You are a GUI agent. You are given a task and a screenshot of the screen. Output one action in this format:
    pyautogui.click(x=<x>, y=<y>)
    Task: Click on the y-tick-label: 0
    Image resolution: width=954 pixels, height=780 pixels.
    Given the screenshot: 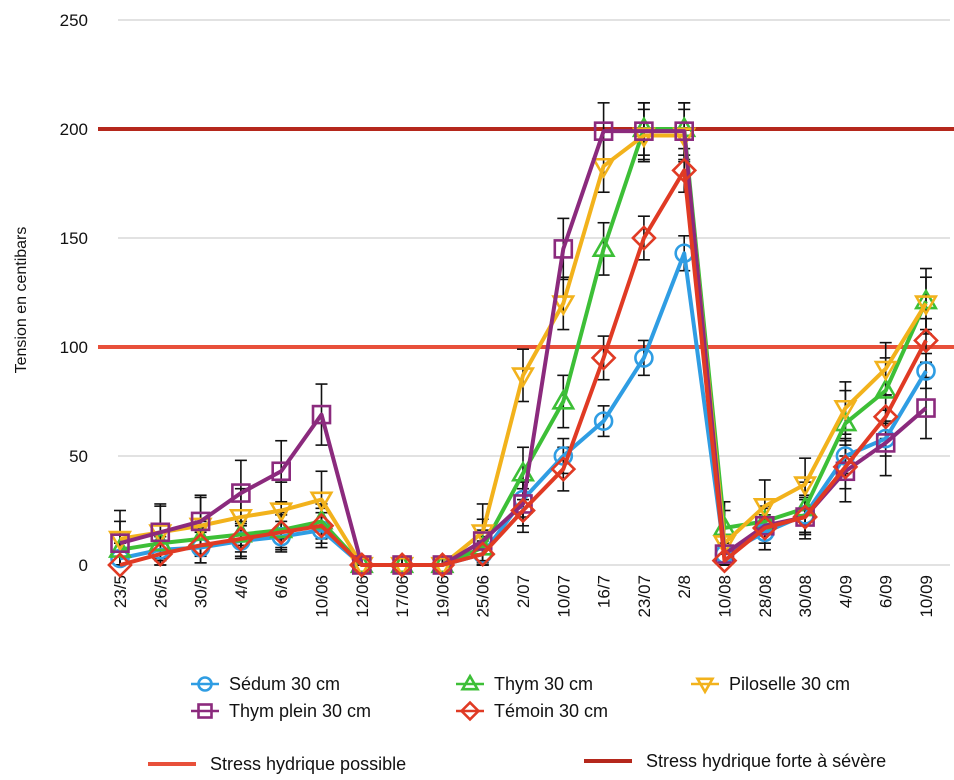 What is the action you would take?
    pyautogui.click(x=83, y=565)
    